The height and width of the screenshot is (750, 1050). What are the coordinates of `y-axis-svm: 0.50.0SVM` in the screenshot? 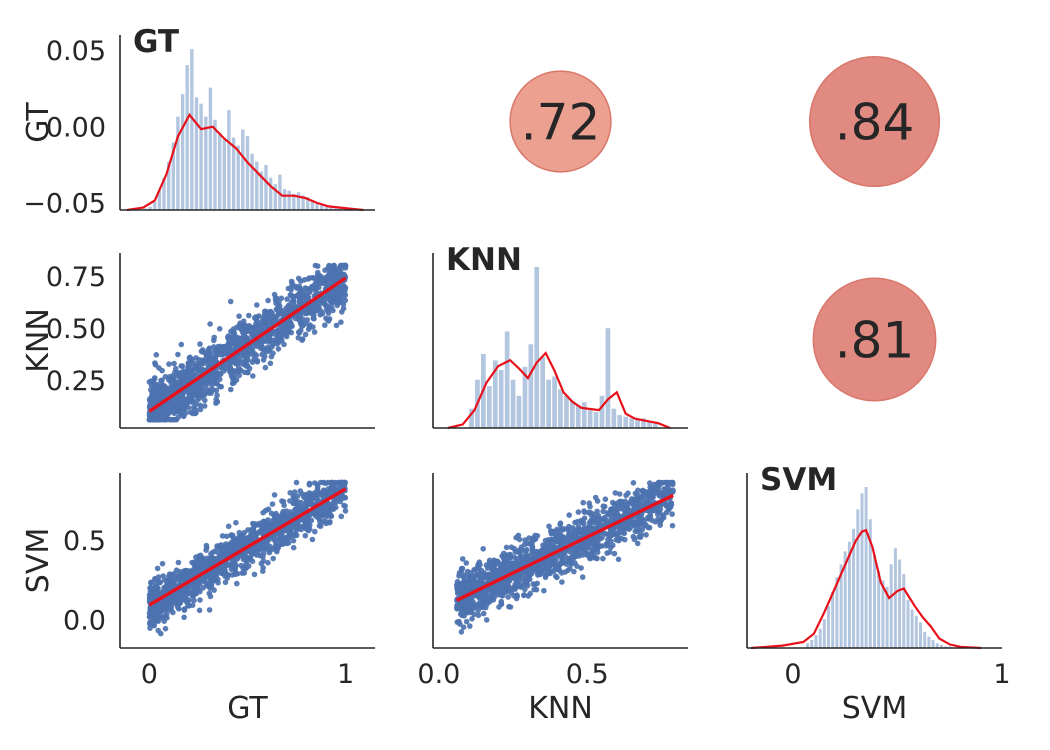 It's located at (63, 581).